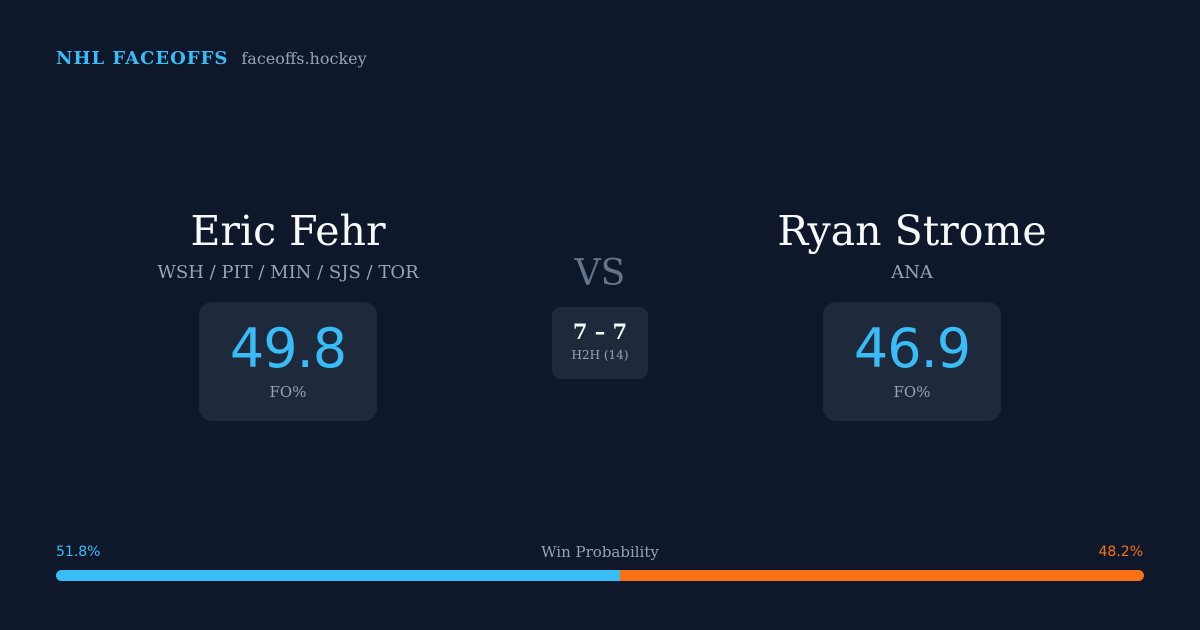  What do you see at coordinates (288, 272) in the screenshot?
I see `player-left-teams: WSH / PIT / MIN / SJS / TOR` at bounding box center [288, 272].